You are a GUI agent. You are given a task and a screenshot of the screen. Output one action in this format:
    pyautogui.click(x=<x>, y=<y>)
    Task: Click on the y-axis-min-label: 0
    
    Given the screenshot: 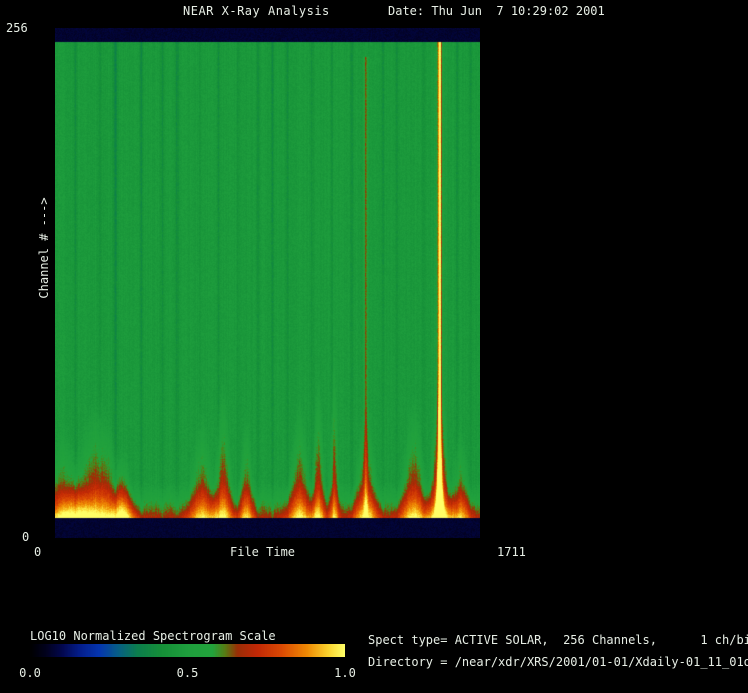 What is the action you would take?
    pyautogui.click(x=26, y=537)
    